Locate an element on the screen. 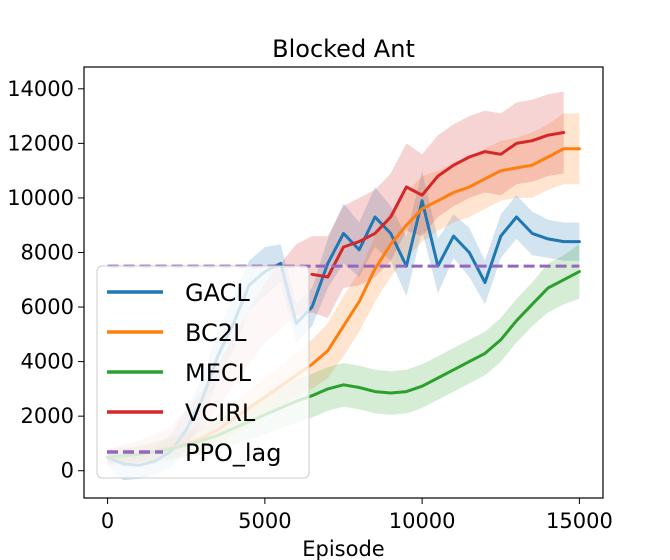 The width and height of the screenshot is (670, 560). x-tick-label: 5000 is located at coordinates (264, 521).